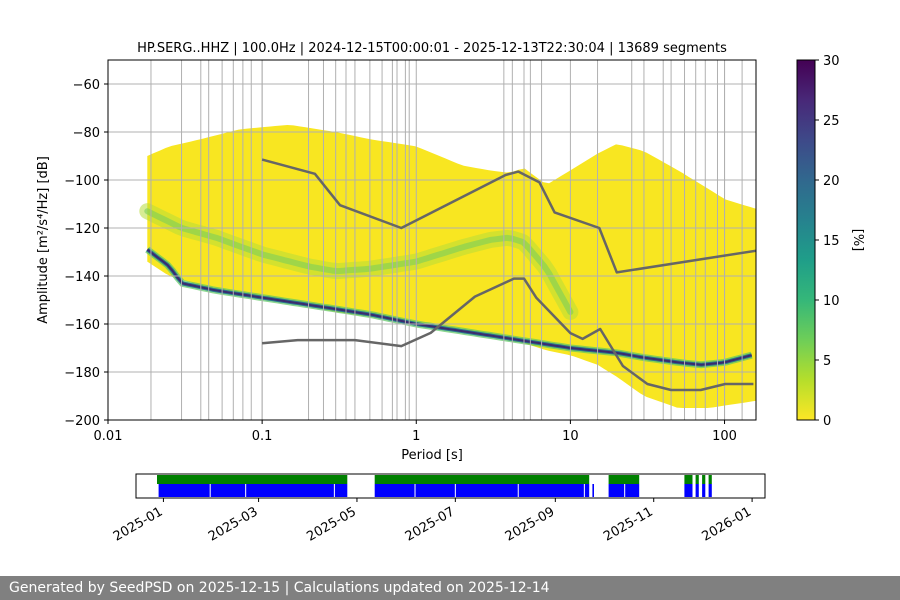  What do you see at coordinates (138, 524) in the screenshot?
I see `timeline-tick-label: 2025-01` at bounding box center [138, 524].